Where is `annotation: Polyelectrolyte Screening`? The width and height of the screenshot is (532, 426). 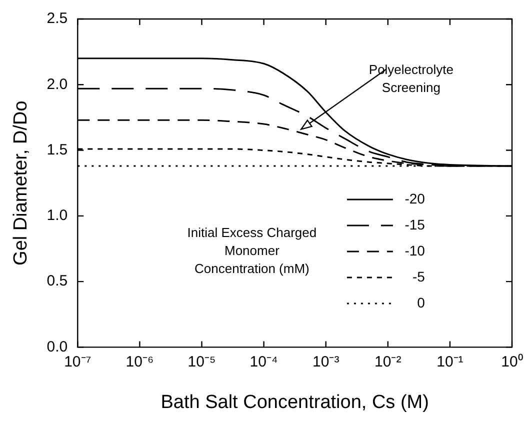 annotation: Polyelectrolyte Screening is located at coordinates (411, 78).